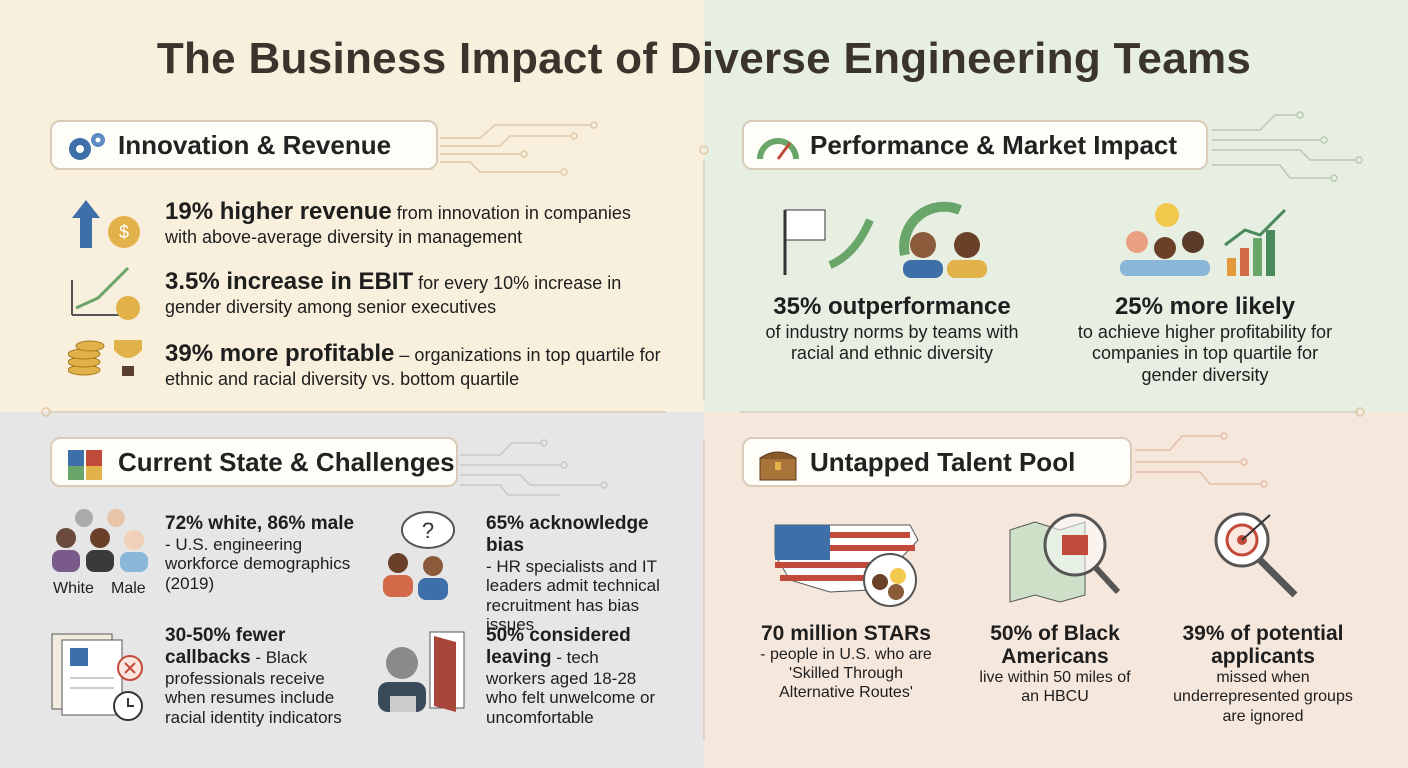 This screenshot has width=1408, height=768. Describe the element at coordinates (225, 646) in the screenshot. I see `stat-highlight: 30-50% fewer callbacks` at that location.